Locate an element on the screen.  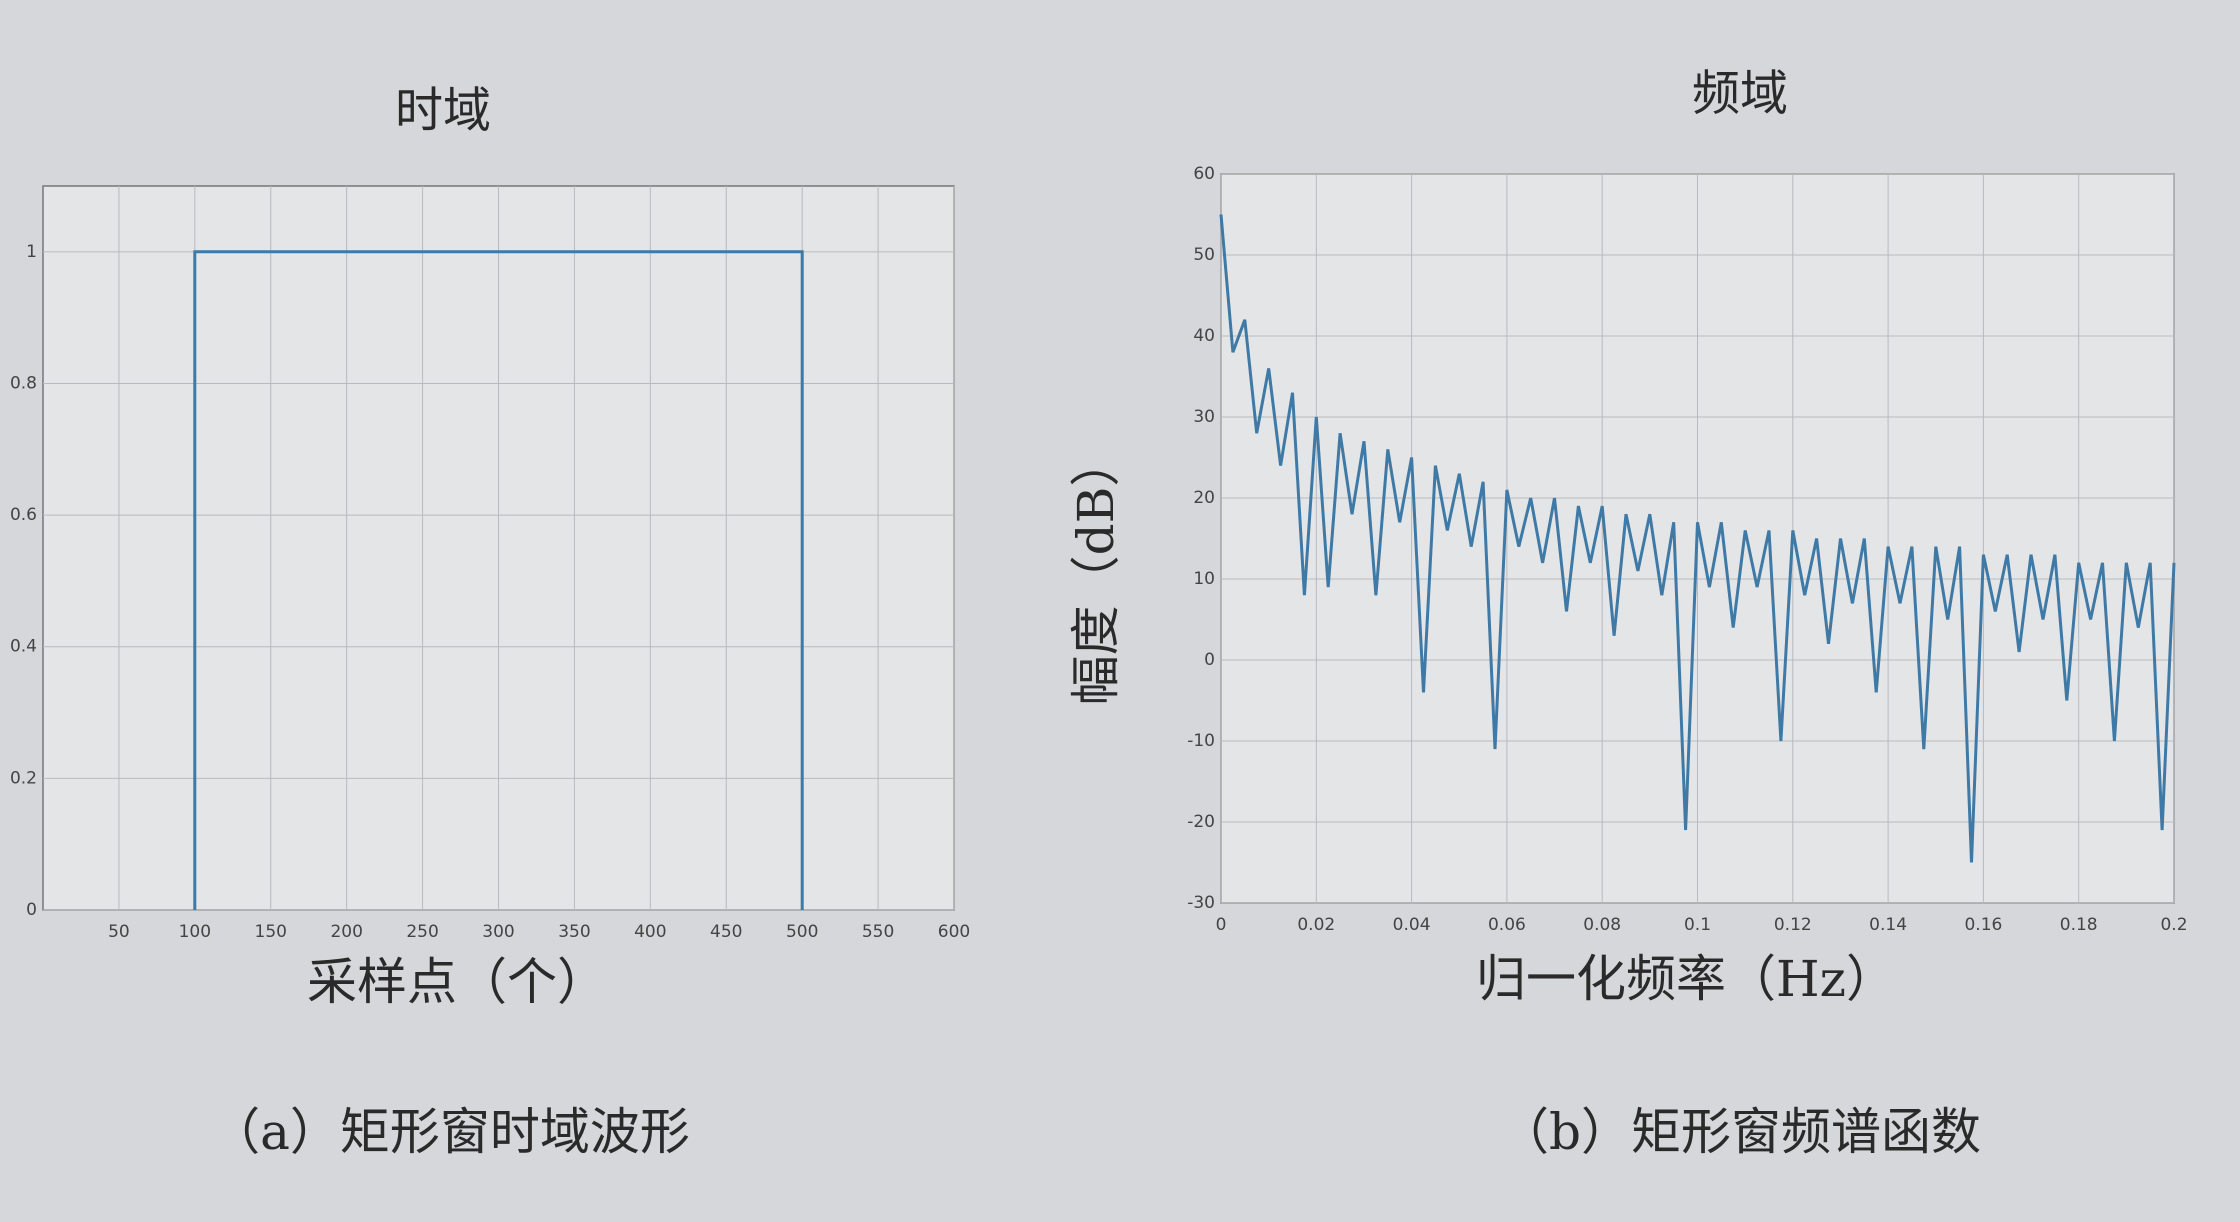
data-line is located at coordinates (498, 580).